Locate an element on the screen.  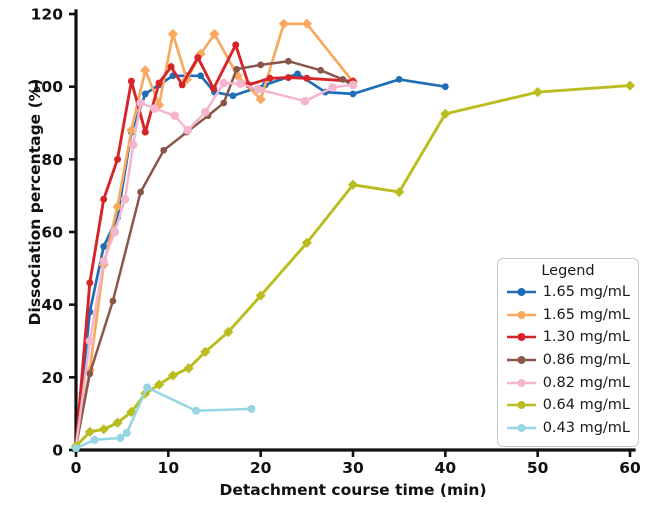
x-tick-label: 30 is located at coordinates (353, 468).